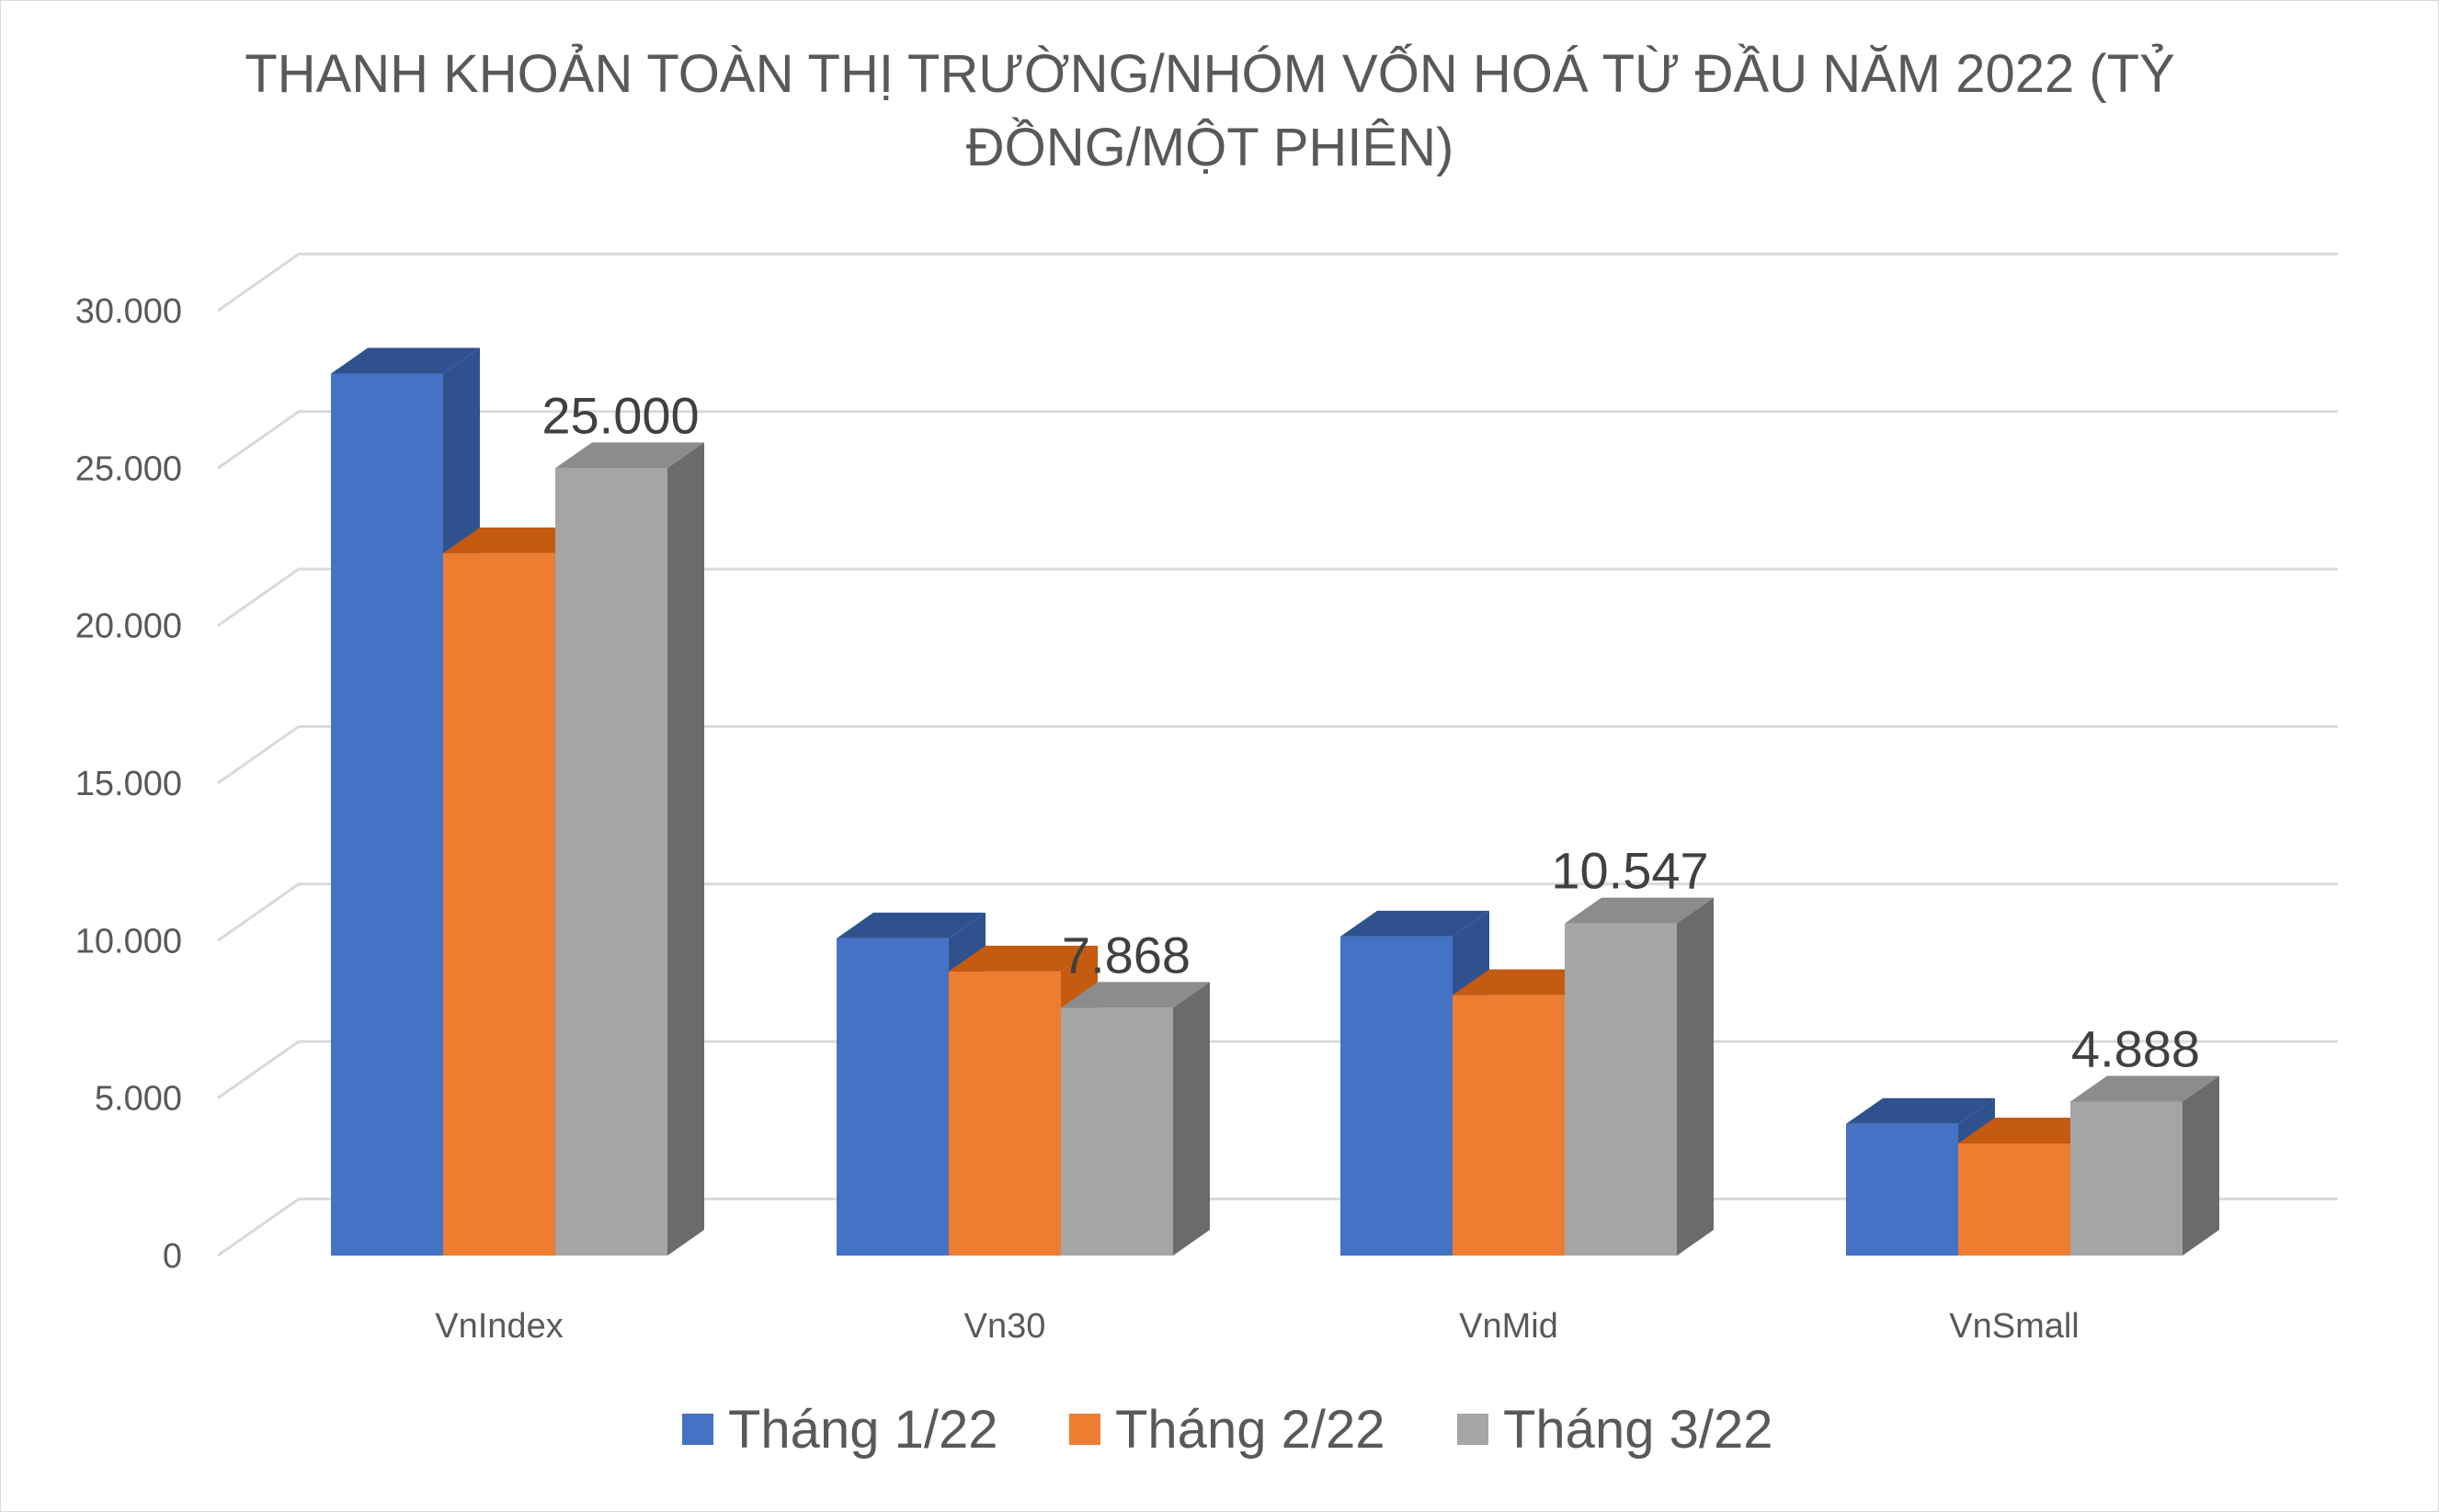 This screenshot has width=2439, height=1512. Describe the element at coordinates (128, 468) in the screenshot. I see `y-tick-label: 25.000` at that location.